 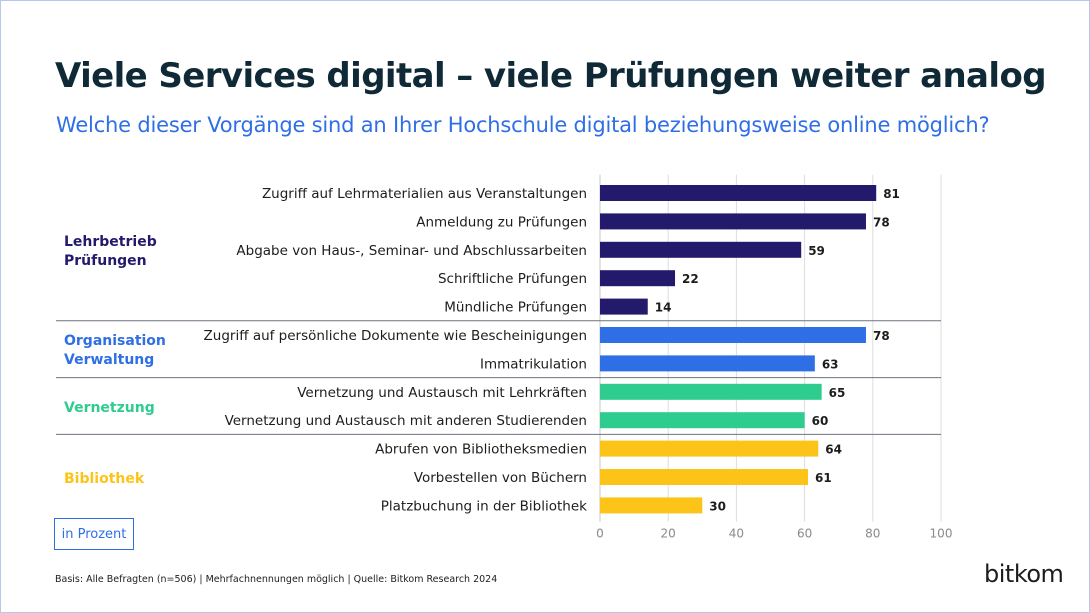 I want to click on category-label: Vernetzung und Austausch mit Lehrkräften, so click(x=442, y=393).